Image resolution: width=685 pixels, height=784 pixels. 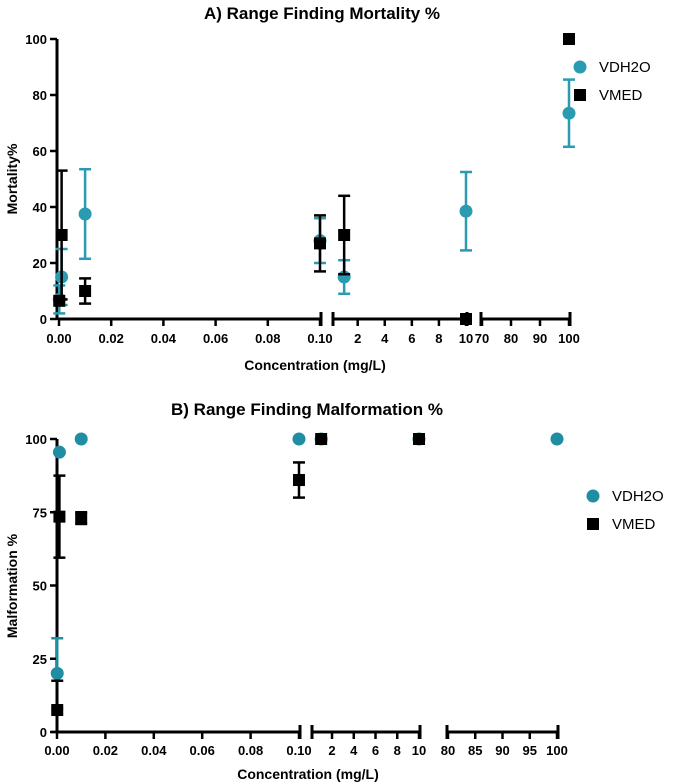 I want to click on chart-b-x-tick-label: 6, so click(x=375, y=750).